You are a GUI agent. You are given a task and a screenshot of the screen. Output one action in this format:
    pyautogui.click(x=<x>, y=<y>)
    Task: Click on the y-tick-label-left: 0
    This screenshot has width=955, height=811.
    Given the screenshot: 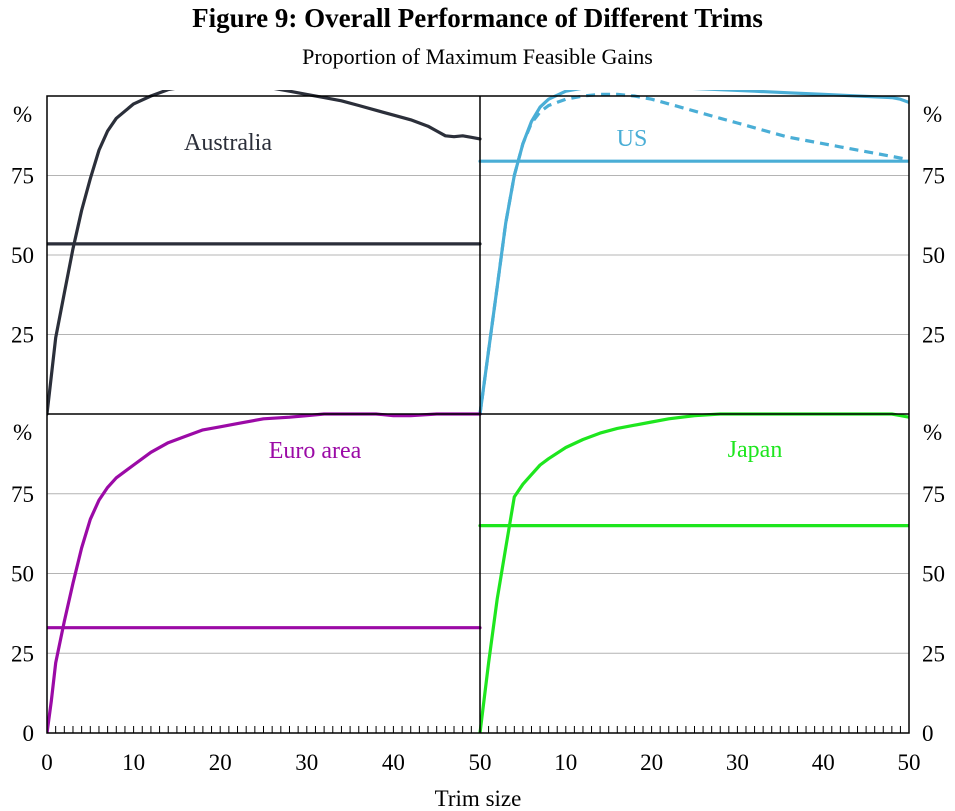 What is the action you would take?
    pyautogui.click(x=29, y=733)
    